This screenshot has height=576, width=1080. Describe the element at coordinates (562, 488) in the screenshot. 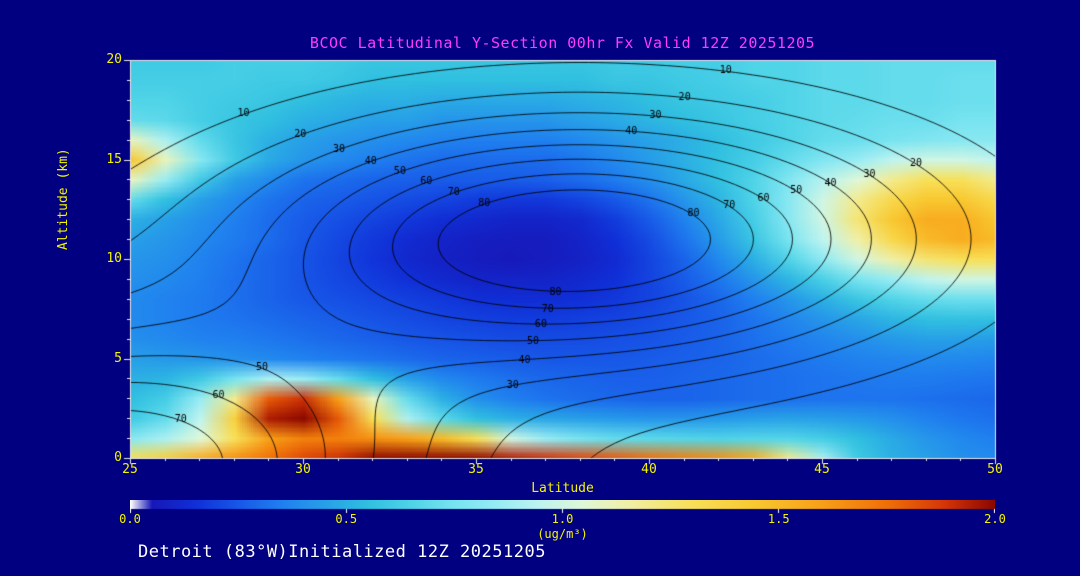

I see `x-axis-title: Latitude` at that location.